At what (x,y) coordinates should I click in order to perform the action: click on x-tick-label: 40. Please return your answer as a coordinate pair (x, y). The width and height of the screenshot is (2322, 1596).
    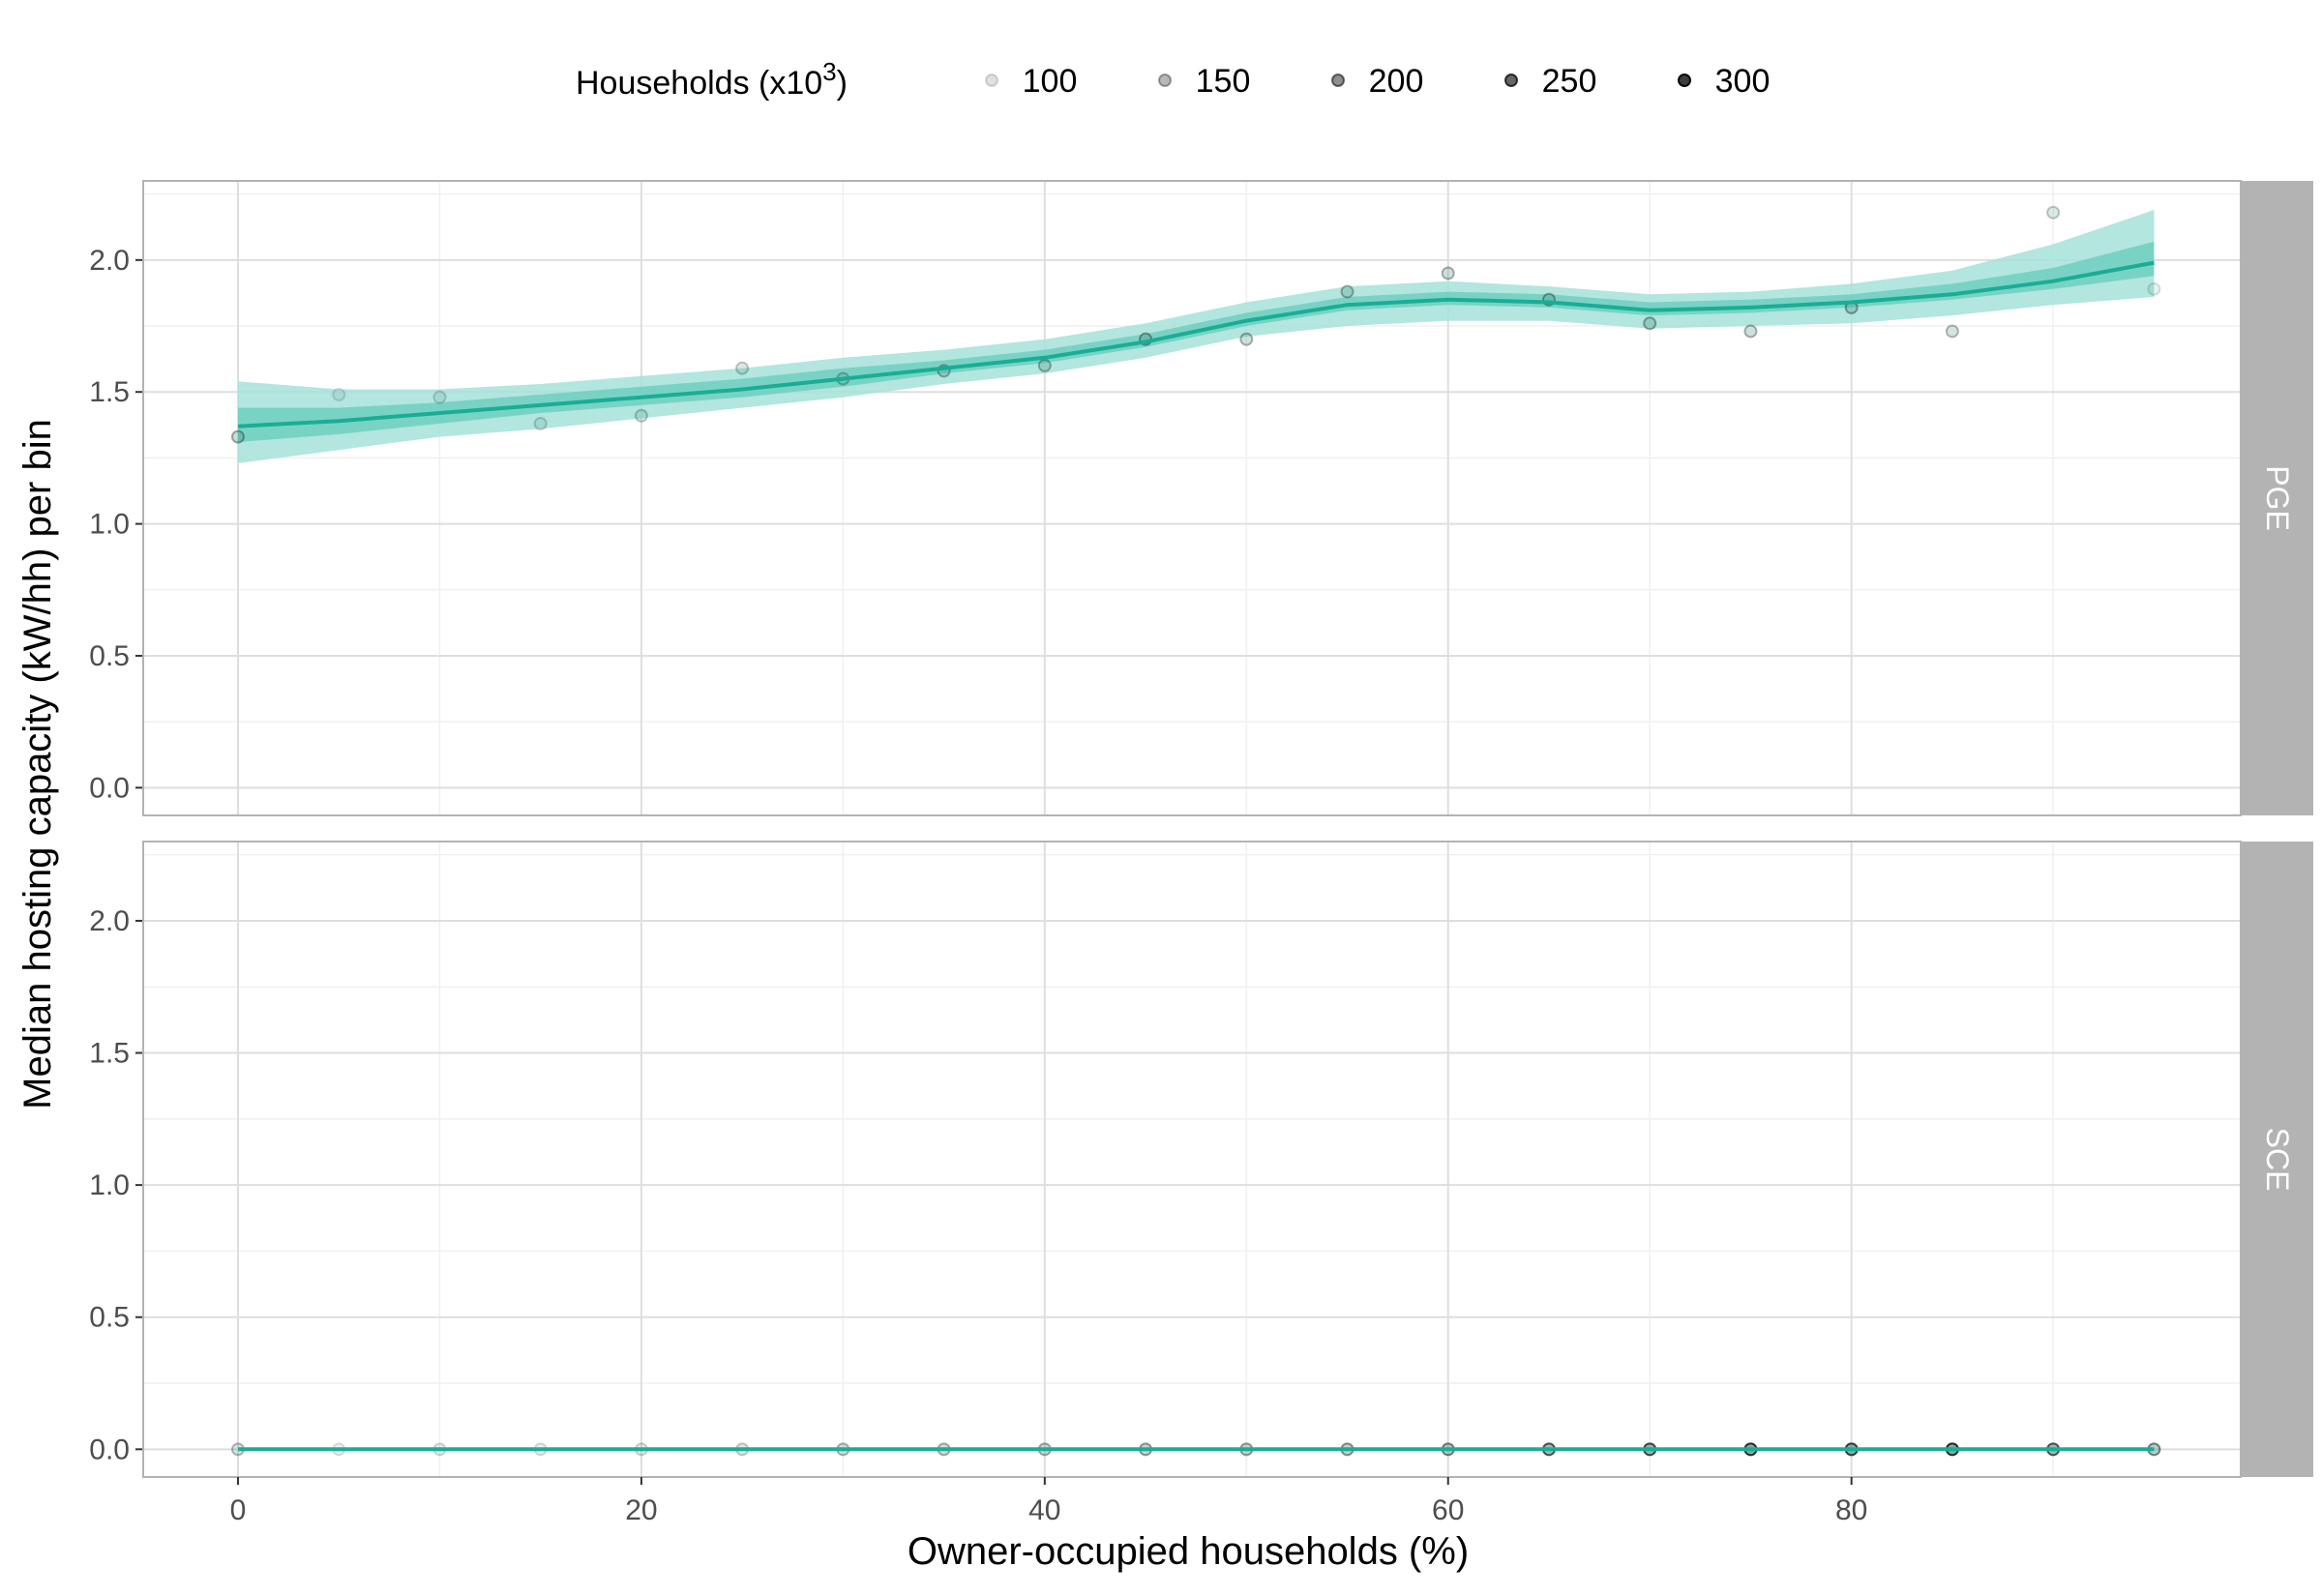
    Looking at the image, I should click on (1044, 1510).